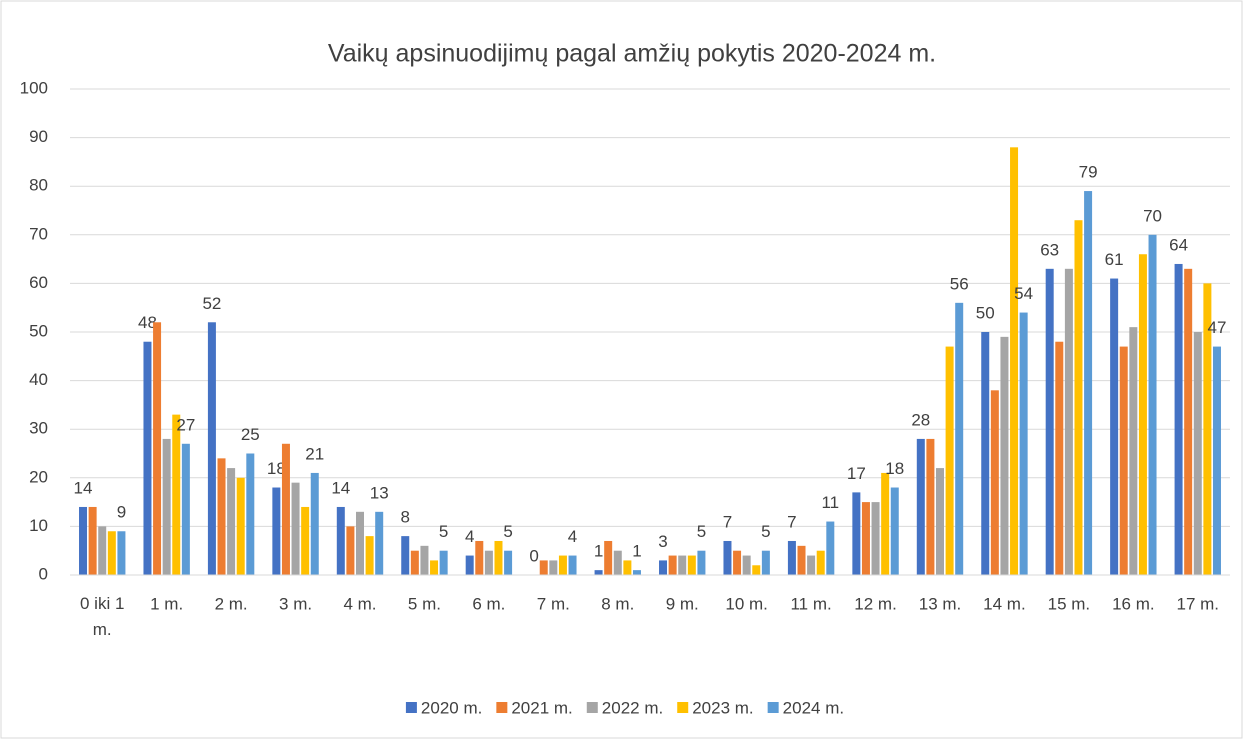  What do you see at coordinates (894, 468) in the screenshot?
I see `data-label: 18` at bounding box center [894, 468].